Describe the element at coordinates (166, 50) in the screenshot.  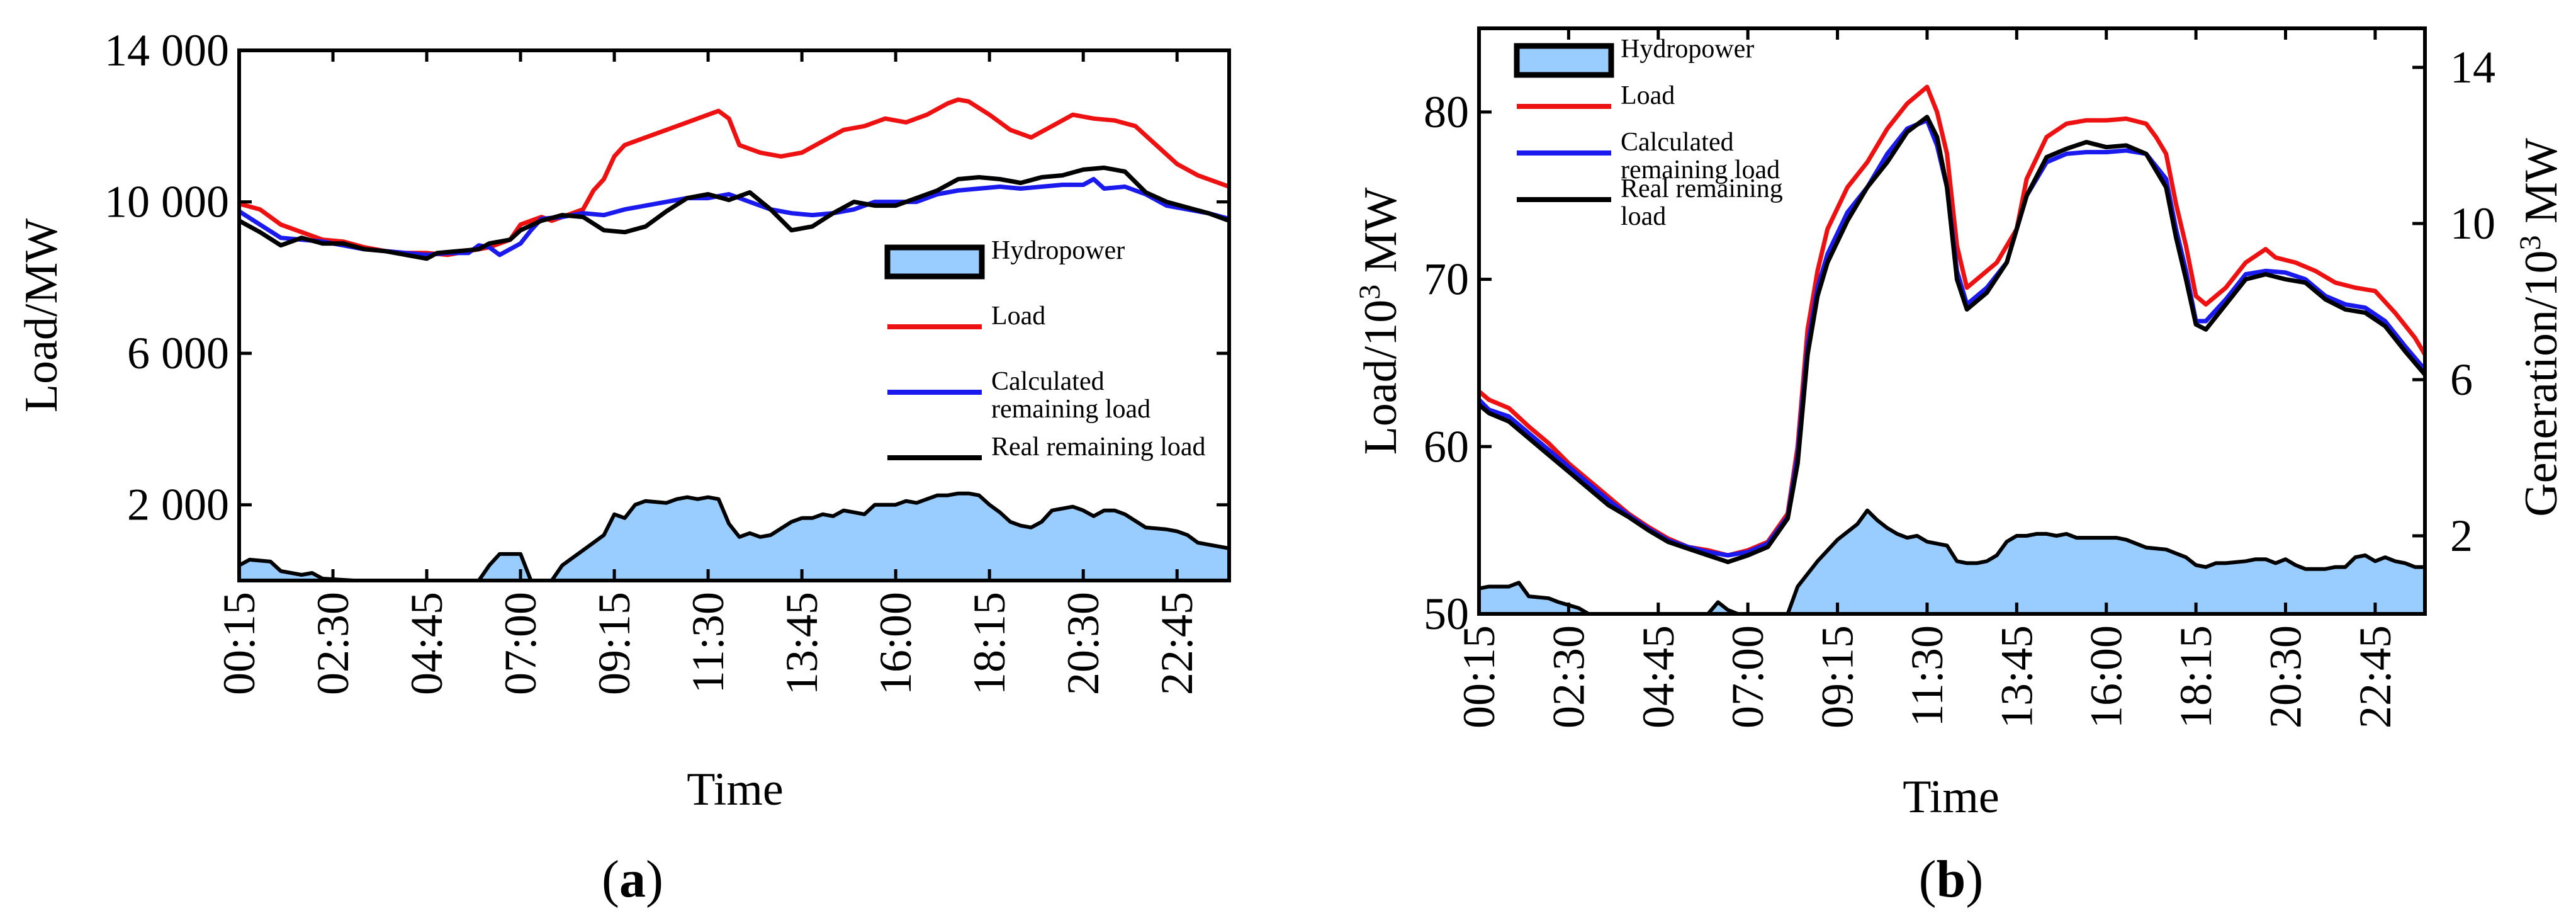
I see `panel-a-y-tick-label: 14 000` at that location.